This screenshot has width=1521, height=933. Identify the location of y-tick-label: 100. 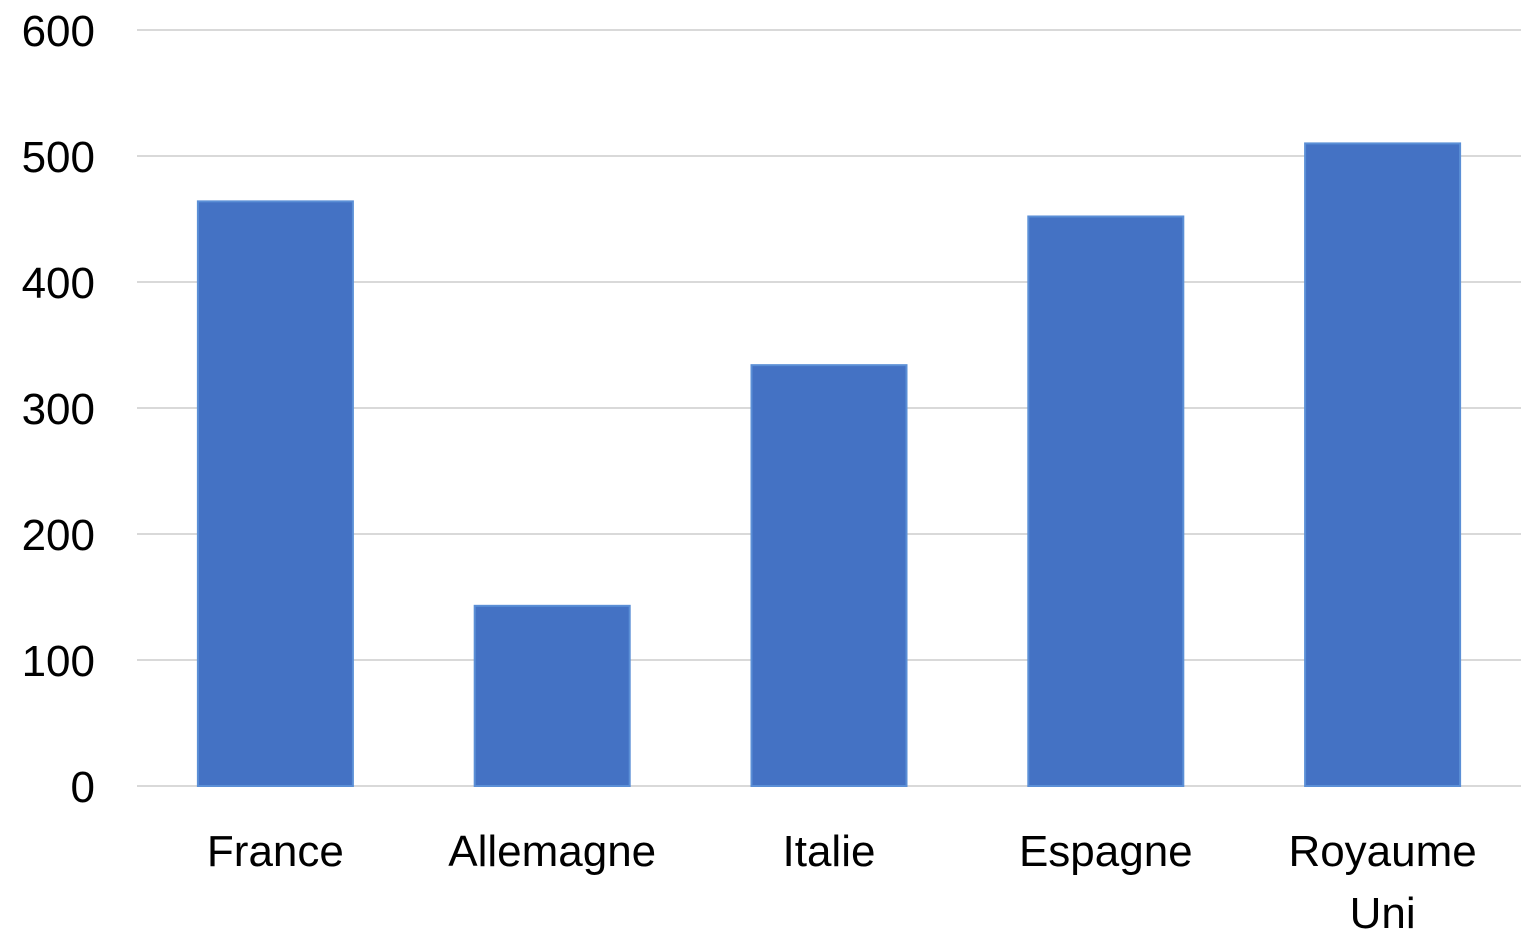
(58, 661).